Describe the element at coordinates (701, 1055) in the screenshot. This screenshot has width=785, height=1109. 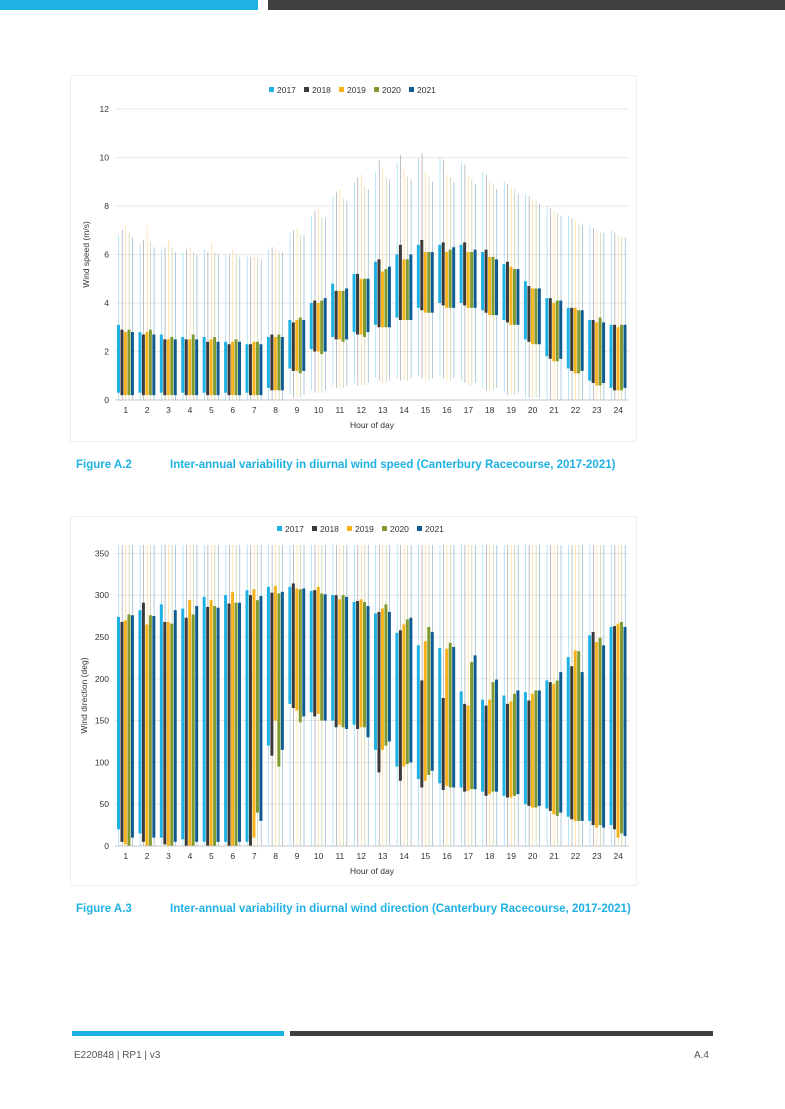
I see `page-number: A.4` at that location.